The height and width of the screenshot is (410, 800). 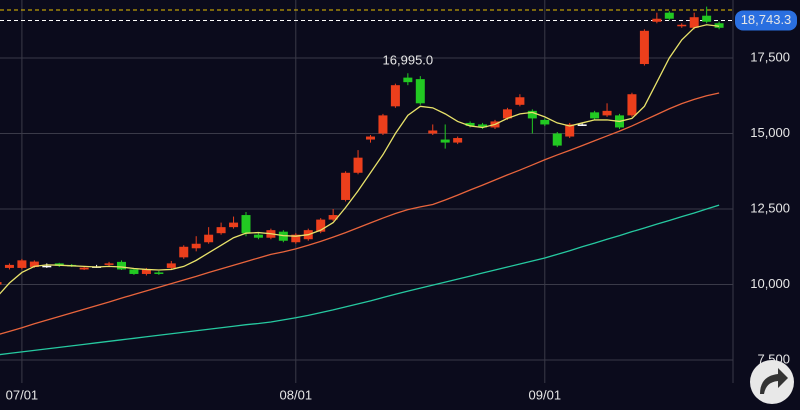 I want to click on last-price-label: 18,743.3, so click(x=766, y=19).